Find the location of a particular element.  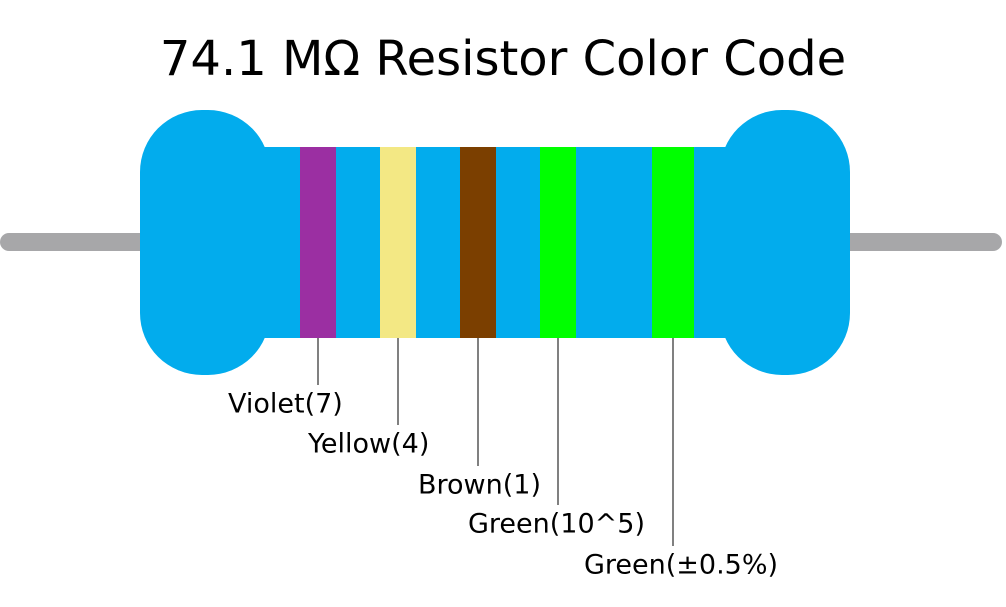

band-label: Violet(7) is located at coordinates (285, 404).